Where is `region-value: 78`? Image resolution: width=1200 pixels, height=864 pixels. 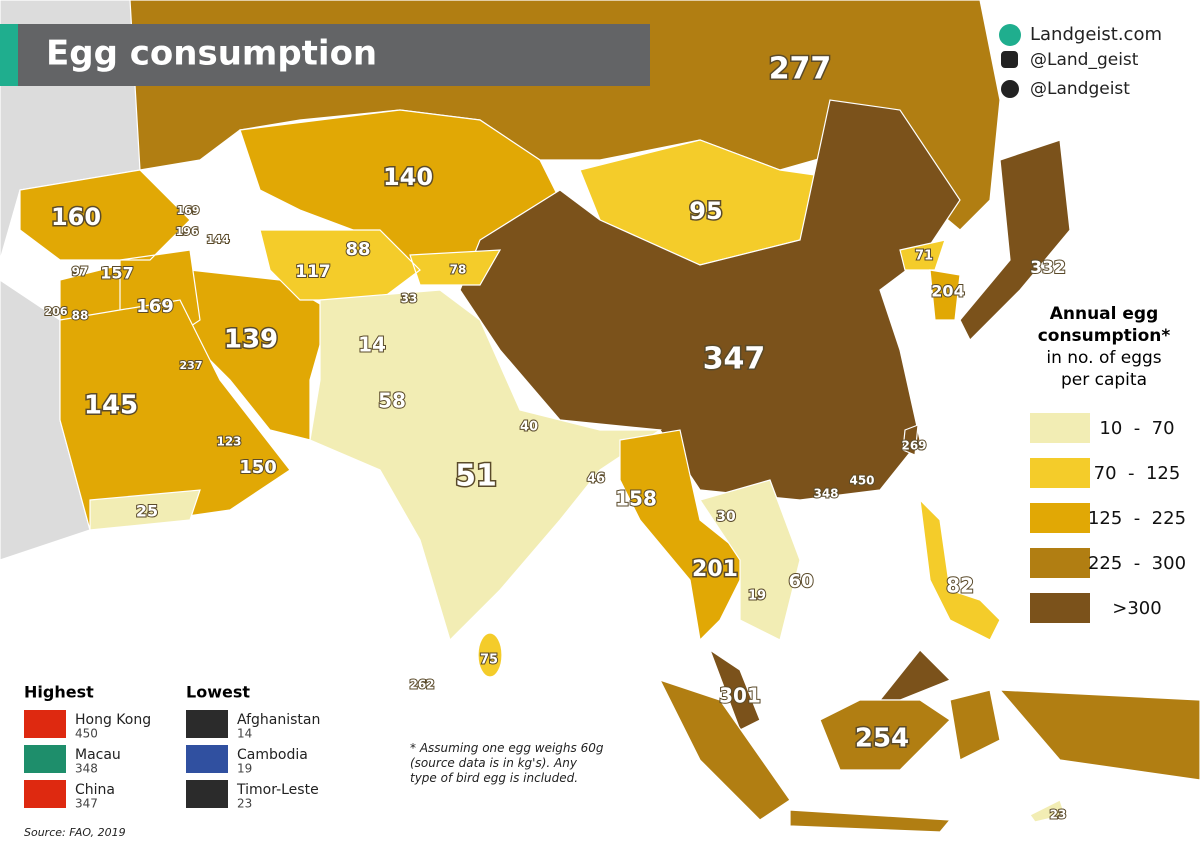
region-value: 78 is located at coordinates (458, 270).